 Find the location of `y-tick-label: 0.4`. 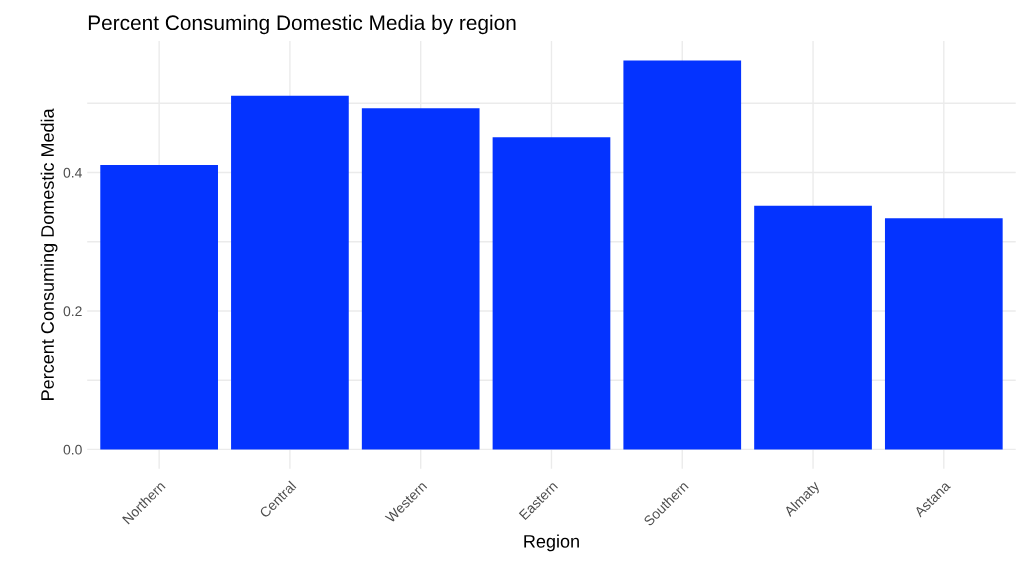

y-tick-label: 0.4 is located at coordinates (72, 172).